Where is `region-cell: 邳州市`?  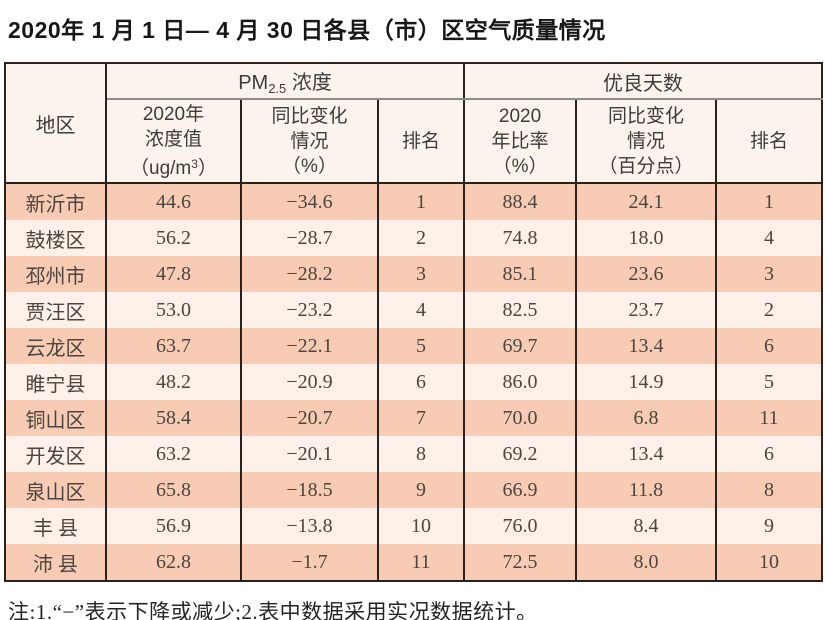
region-cell: 邳州市 is located at coordinates (55, 274).